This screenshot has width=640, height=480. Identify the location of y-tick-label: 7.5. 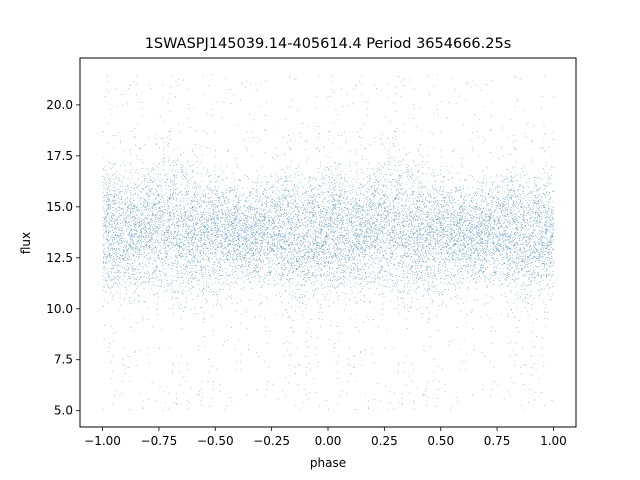
(63, 360).